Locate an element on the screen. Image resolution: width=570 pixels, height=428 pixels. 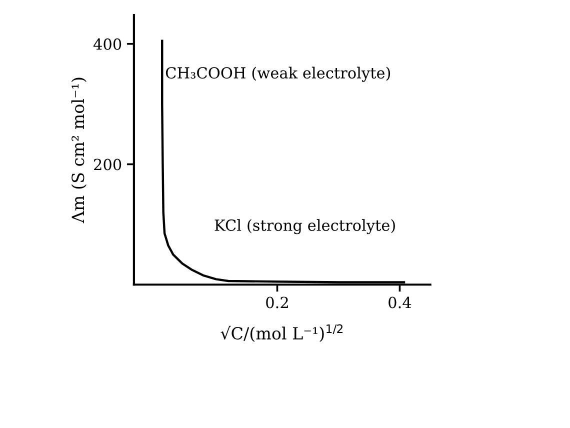
annotation: KCl (strong electrolyte) is located at coordinates (304, 226).